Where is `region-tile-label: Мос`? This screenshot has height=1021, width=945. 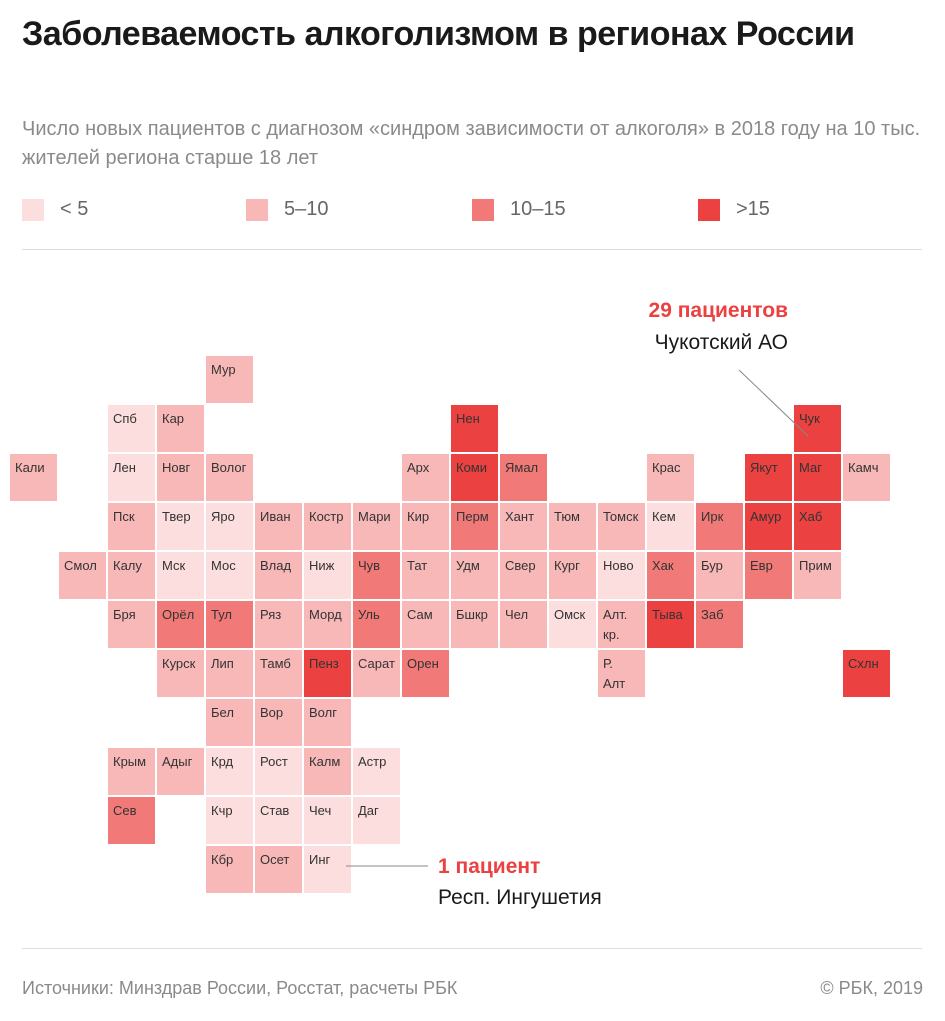
region-tile-label: Мос is located at coordinates (223, 565).